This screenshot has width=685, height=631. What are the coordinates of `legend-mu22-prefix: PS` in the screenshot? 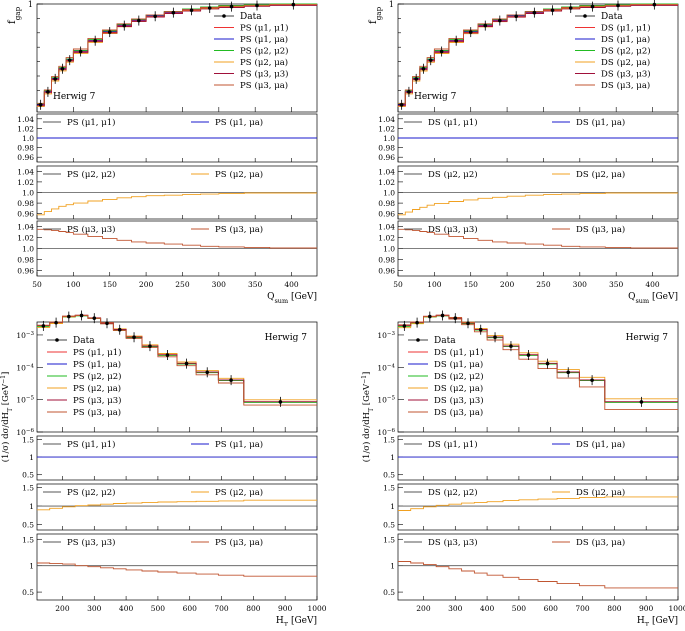 It's located at (79, 377).